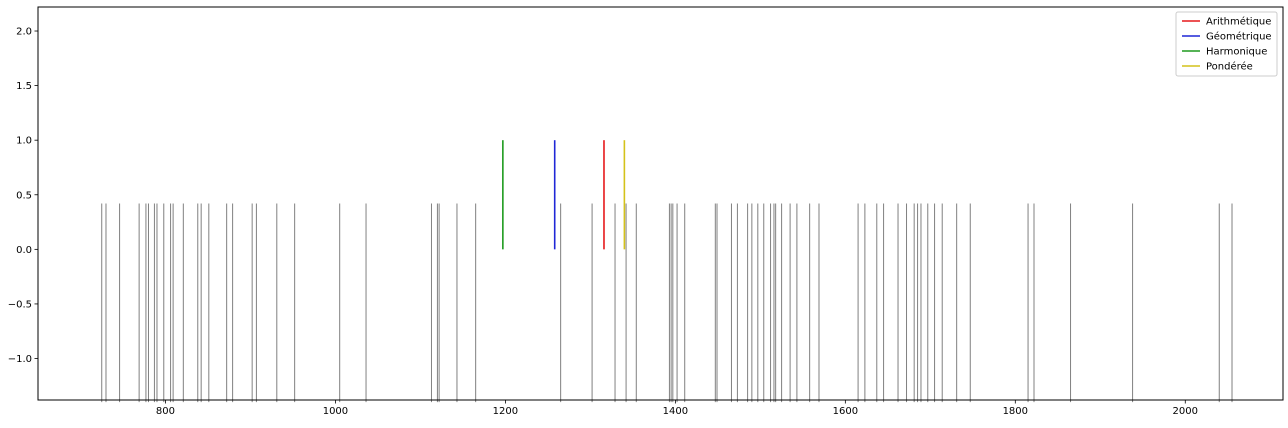  What do you see at coordinates (24, 32) in the screenshot?
I see `y-tick-label: 2.0` at bounding box center [24, 32].